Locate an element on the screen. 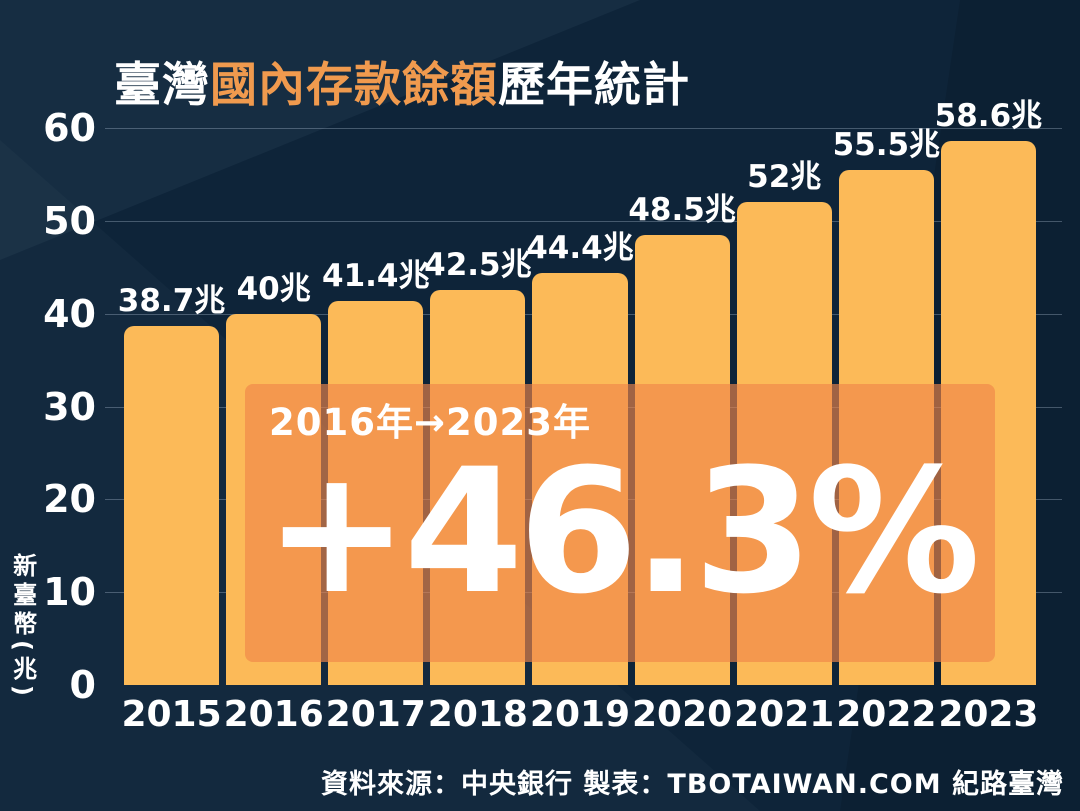  x-axis-year-label-2020: 2020 is located at coordinates (682, 714).